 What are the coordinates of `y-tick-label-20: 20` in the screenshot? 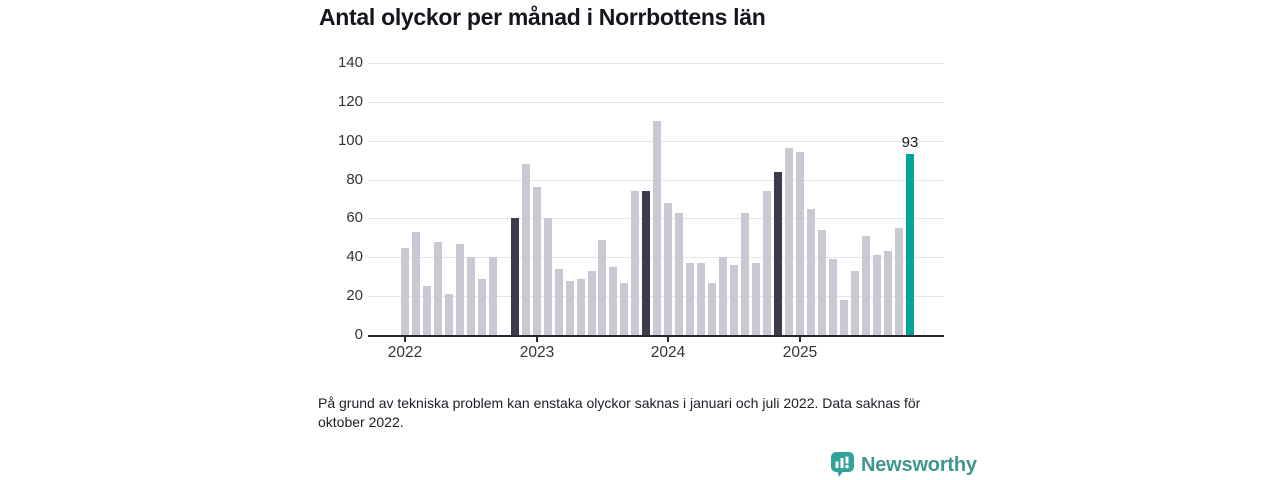 It's located at (354, 295).